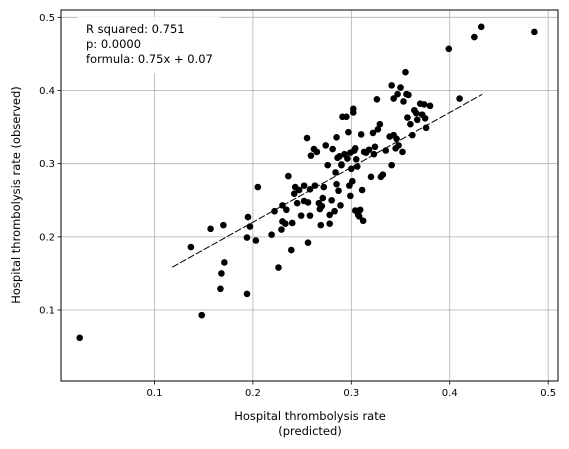 The width and height of the screenshot is (569, 449). Describe the element at coordinates (310, 416) in the screenshot. I see `x-axis-label: Hospital thrombolysis rate` at that location.